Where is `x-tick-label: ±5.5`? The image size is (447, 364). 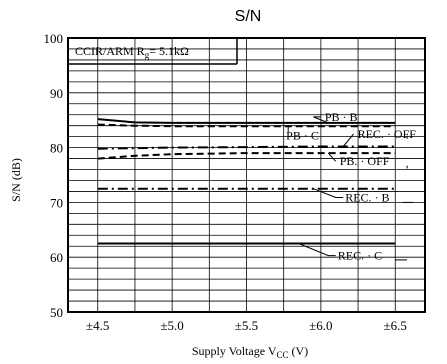 x-tick-label: ±5.5 is located at coordinates (246, 325).